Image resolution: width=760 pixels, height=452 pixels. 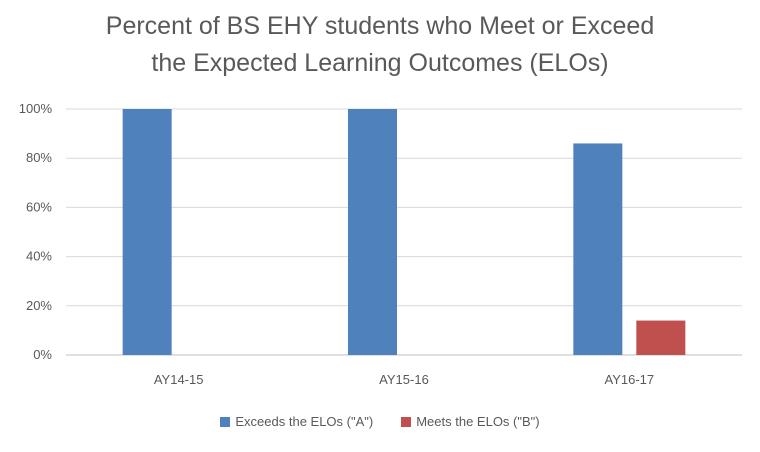 I want to click on y-tick-label: 20%, so click(x=39, y=305).